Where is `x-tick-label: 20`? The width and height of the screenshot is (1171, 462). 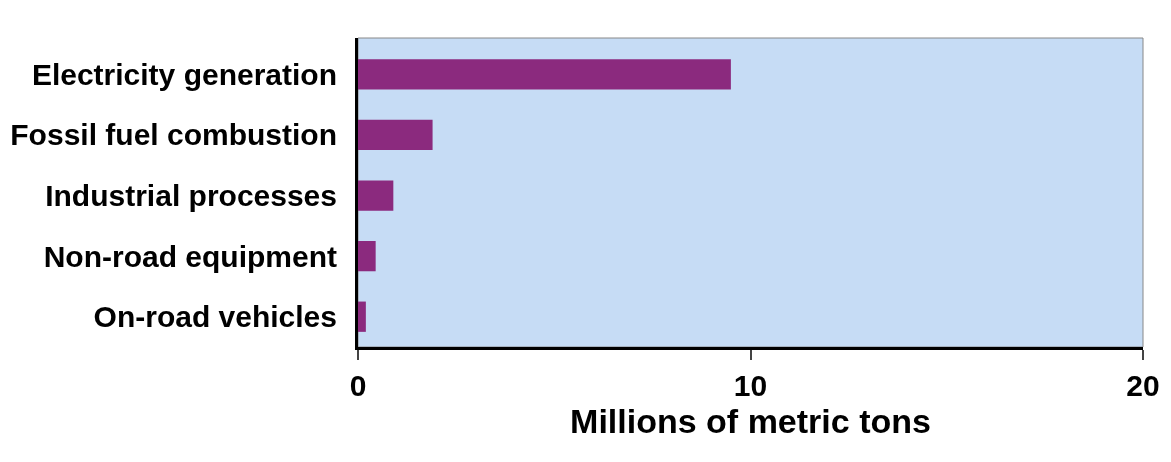
x-tick-label: 20 is located at coordinates (1143, 385).